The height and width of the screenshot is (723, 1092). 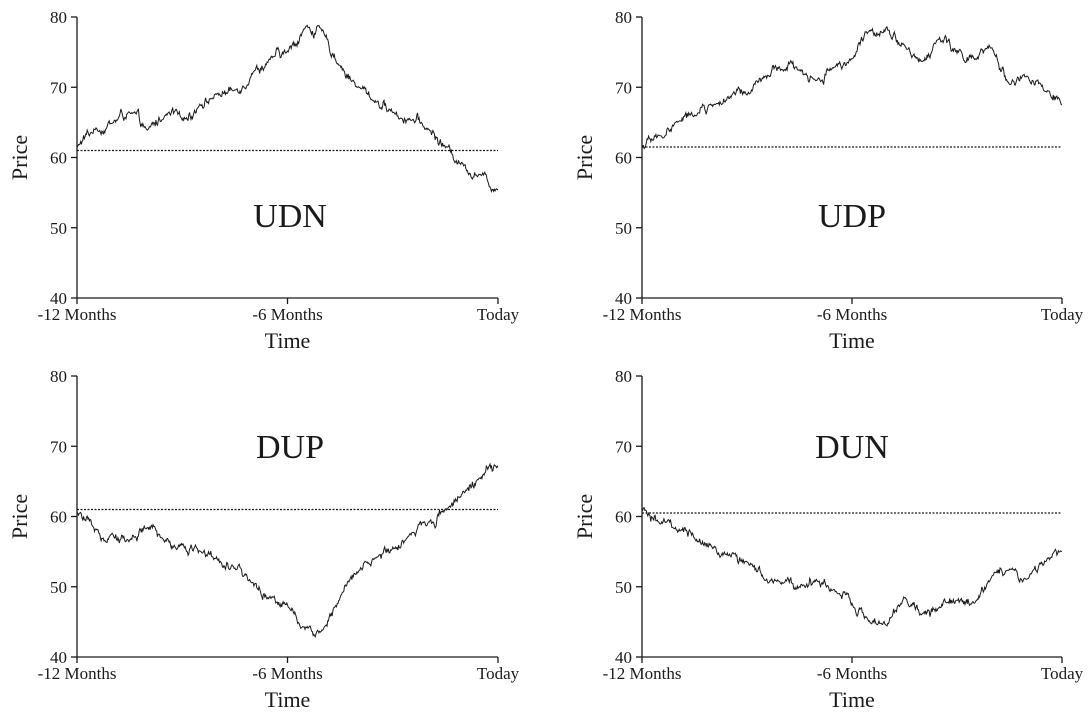 What do you see at coordinates (852, 216) in the screenshot?
I see `panel-label-udp: UDP` at bounding box center [852, 216].